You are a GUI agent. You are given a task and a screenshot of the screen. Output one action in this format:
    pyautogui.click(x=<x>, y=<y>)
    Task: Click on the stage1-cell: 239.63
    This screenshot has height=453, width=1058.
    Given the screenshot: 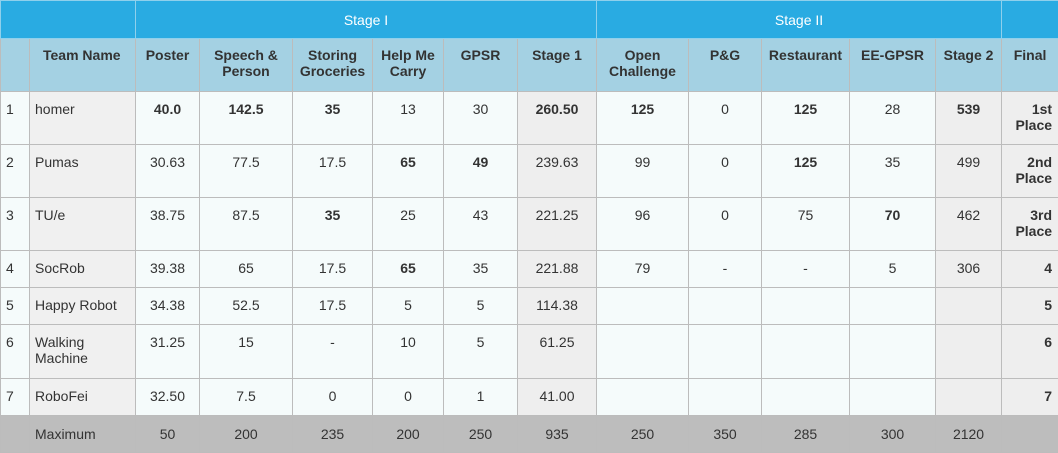 What is the action you would take?
    pyautogui.click(x=557, y=171)
    